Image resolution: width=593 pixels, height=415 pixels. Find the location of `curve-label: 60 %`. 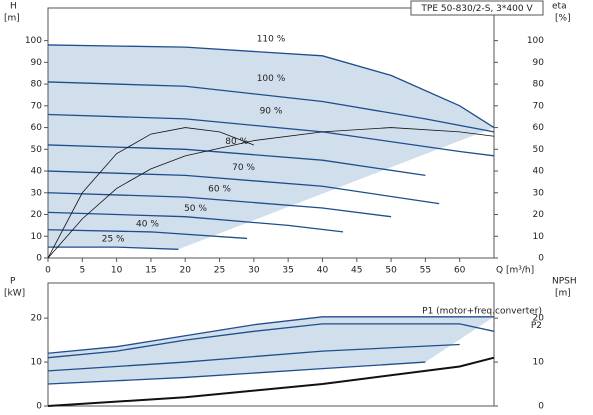

curve-label: 60 % is located at coordinates (219, 190).